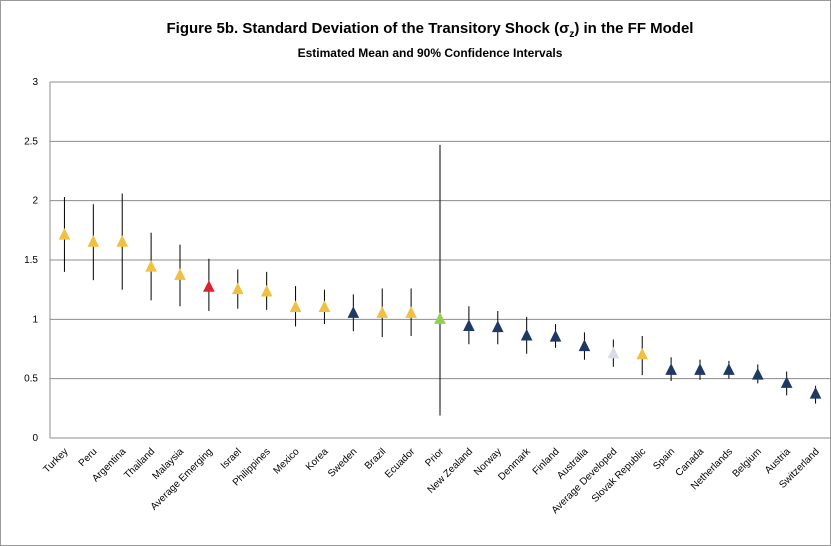 The height and width of the screenshot is (546, 831). Describe the element at coordinates (35, 201) in the screenshot. I see `y-tick-label: 2` at that location.